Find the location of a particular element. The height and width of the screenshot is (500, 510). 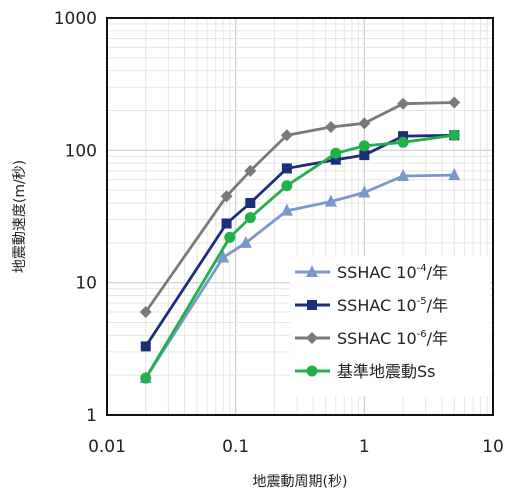

x-tick-label: 0.01 is located at coordinates (107, 447).